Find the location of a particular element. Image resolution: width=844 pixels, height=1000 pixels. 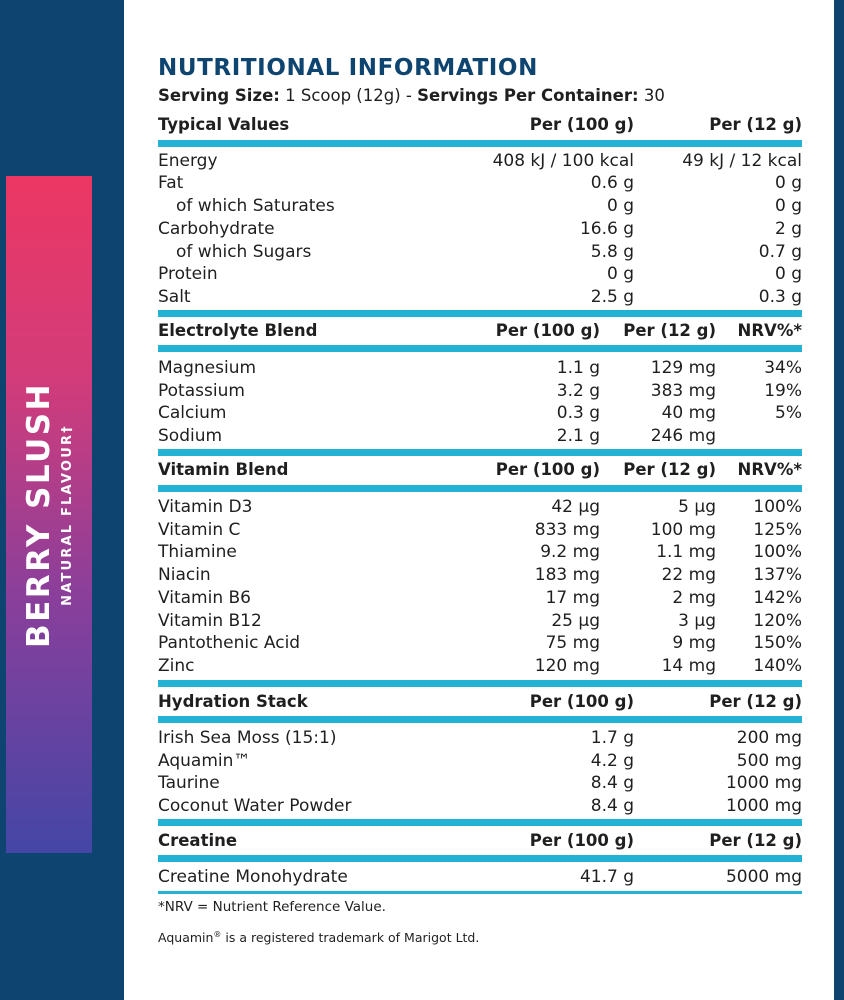

nutrient-name: Energy is located at coordinates (188, 161).